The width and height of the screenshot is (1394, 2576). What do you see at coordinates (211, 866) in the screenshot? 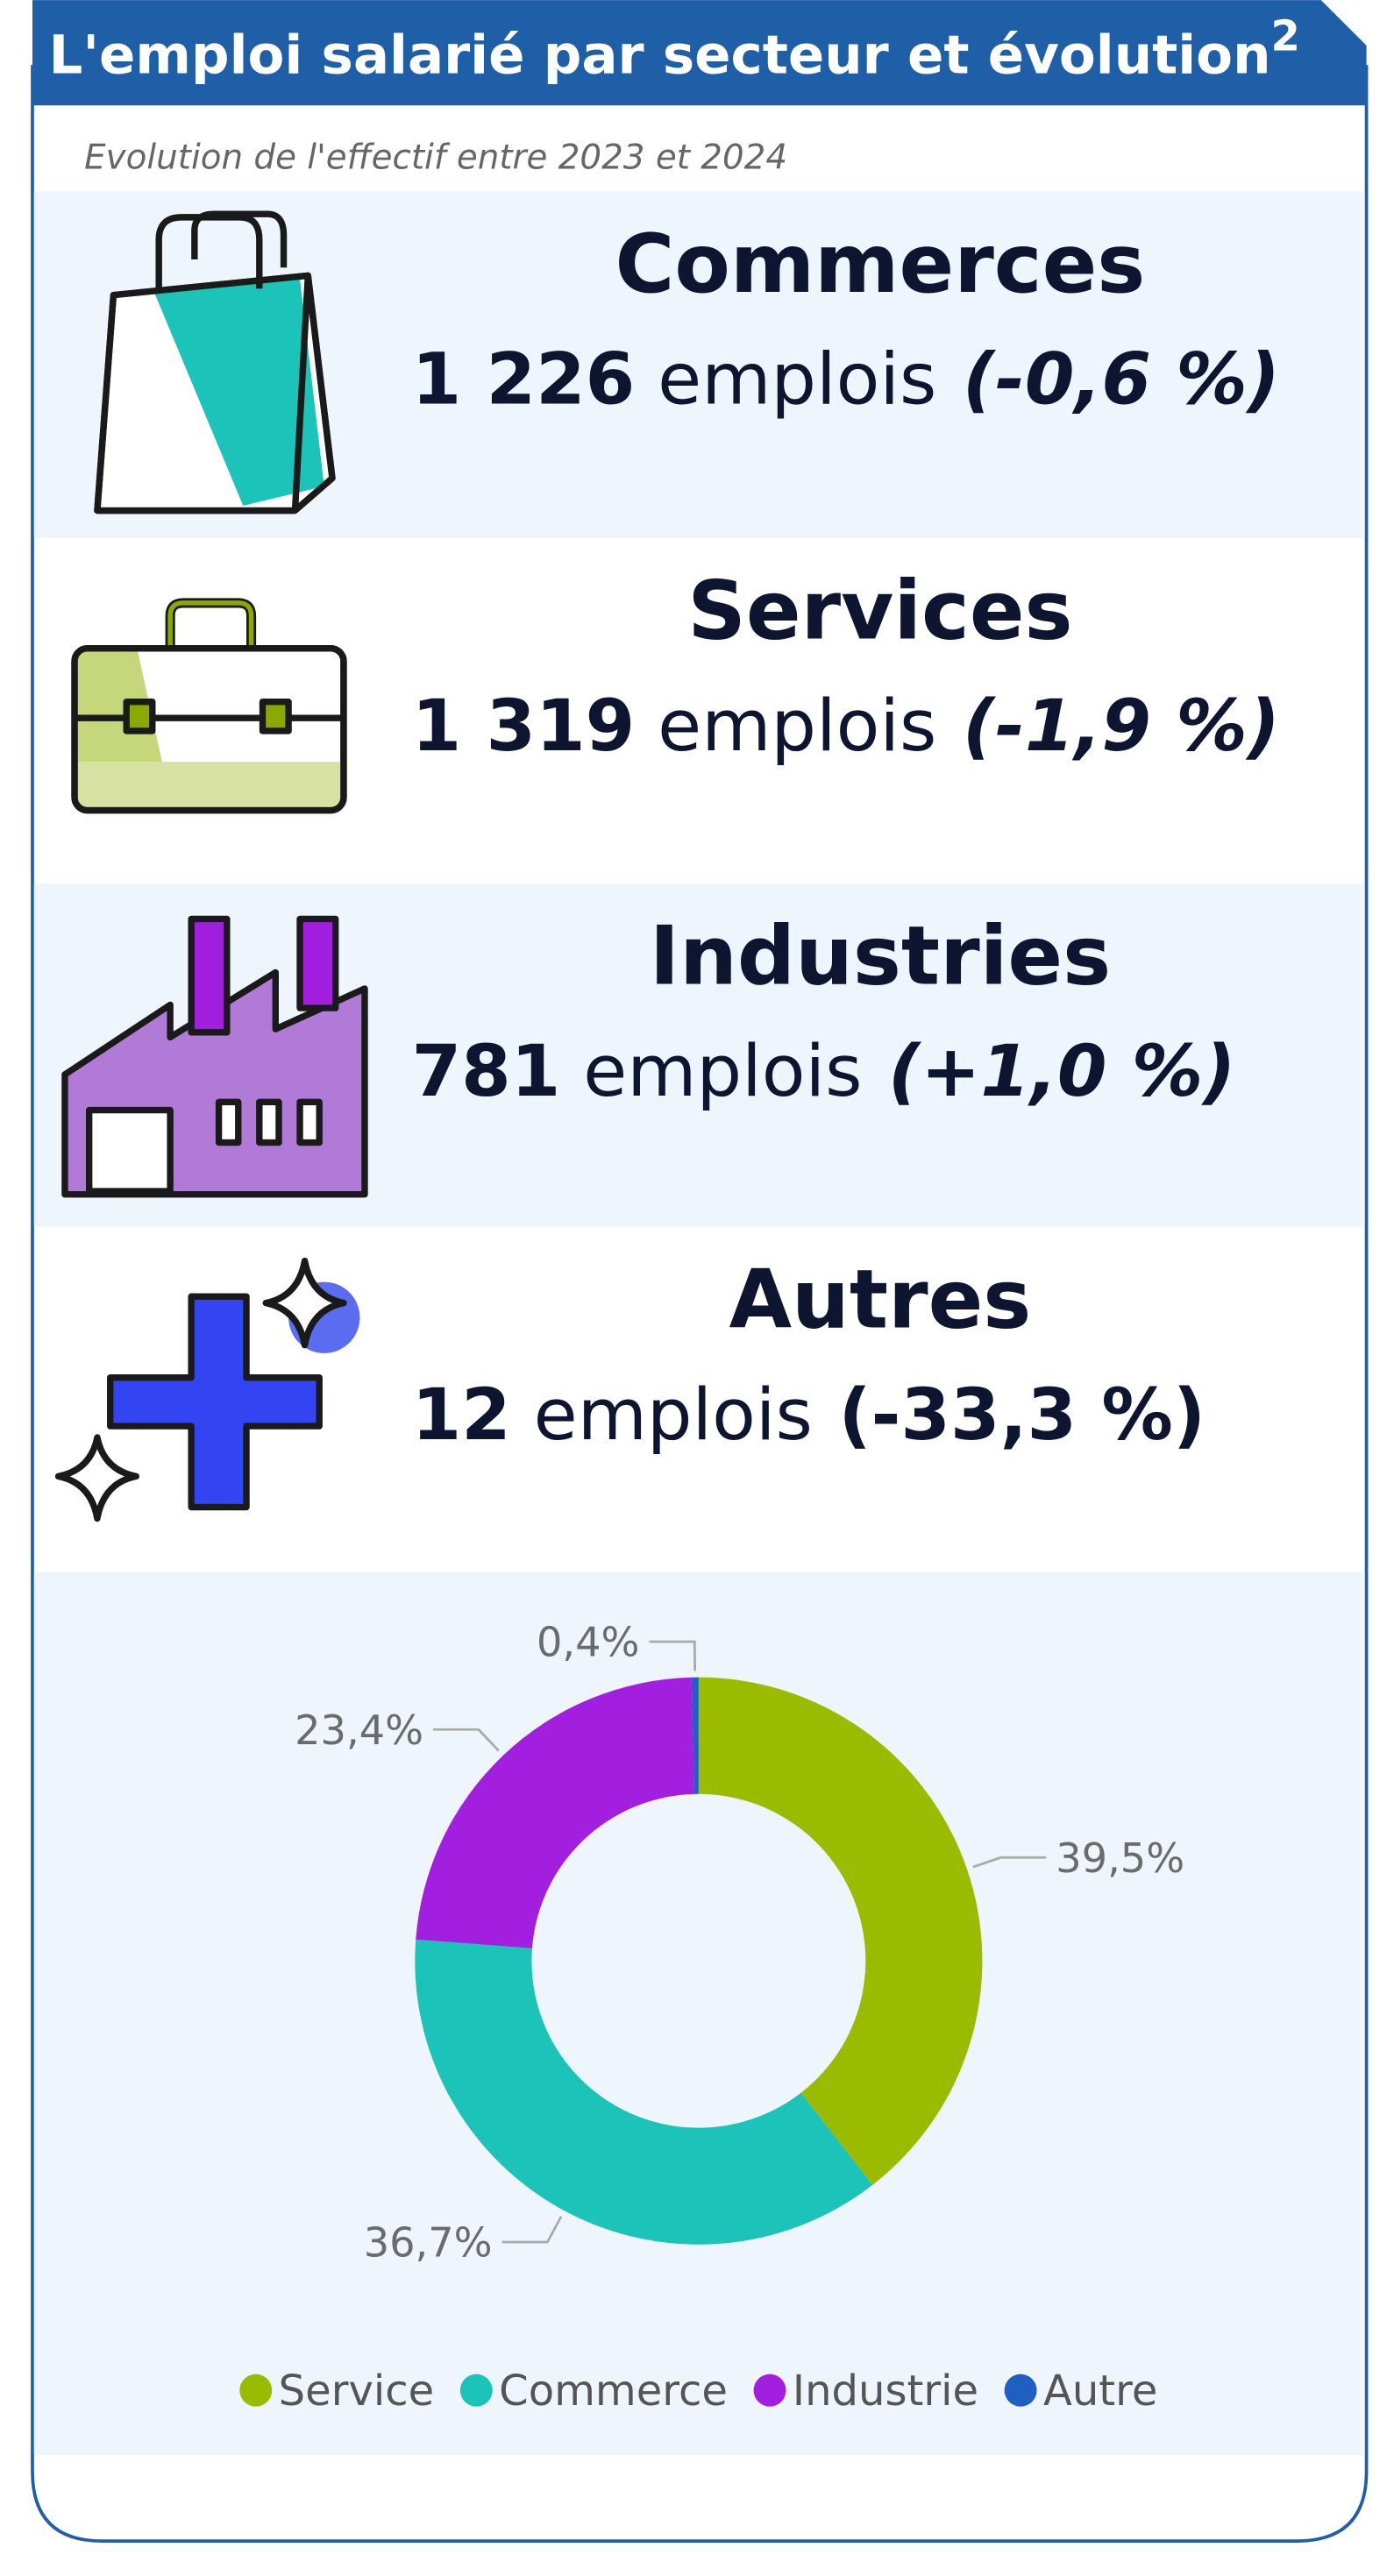
I see `icons` at bounding box center [211, 866].